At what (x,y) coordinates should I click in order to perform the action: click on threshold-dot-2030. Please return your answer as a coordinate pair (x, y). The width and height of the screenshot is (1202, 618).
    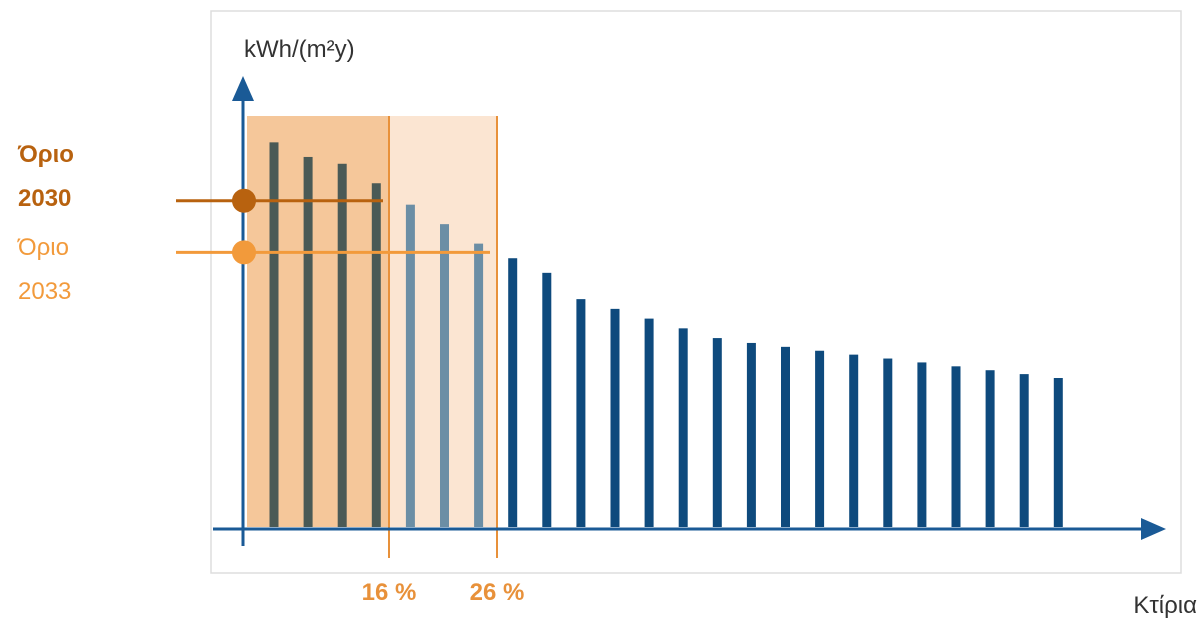
    Looking at the image, I should click on (244, 200).